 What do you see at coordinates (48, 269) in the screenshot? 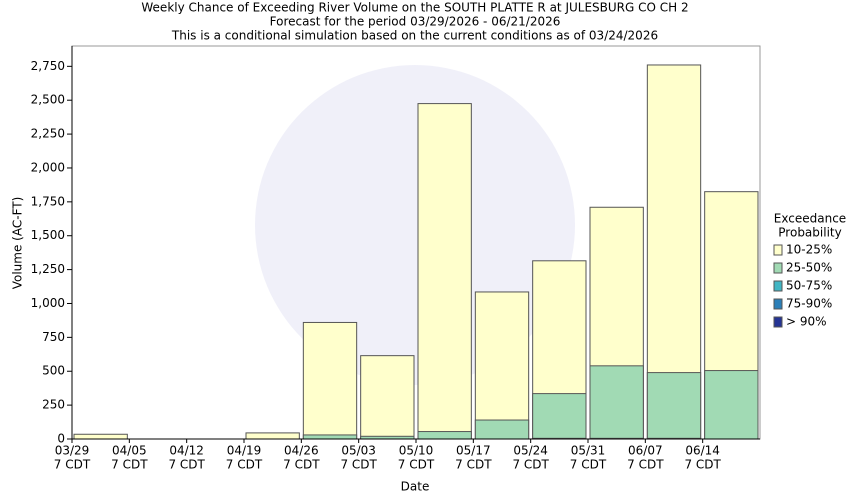
I see `y-tick-label: 1,250` at bounding box center [48, 269].